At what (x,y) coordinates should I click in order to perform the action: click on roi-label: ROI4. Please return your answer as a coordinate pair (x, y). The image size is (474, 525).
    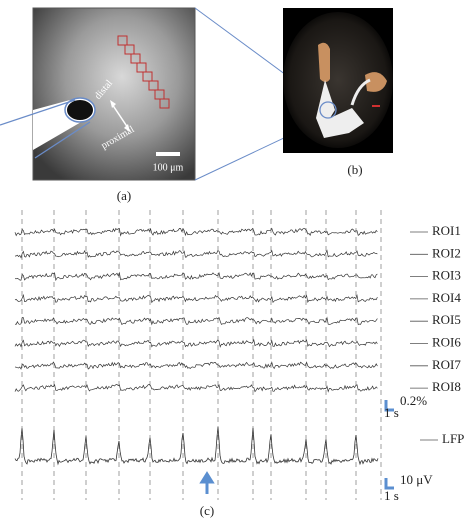
    Looking at the image, I should click on (446, 297).